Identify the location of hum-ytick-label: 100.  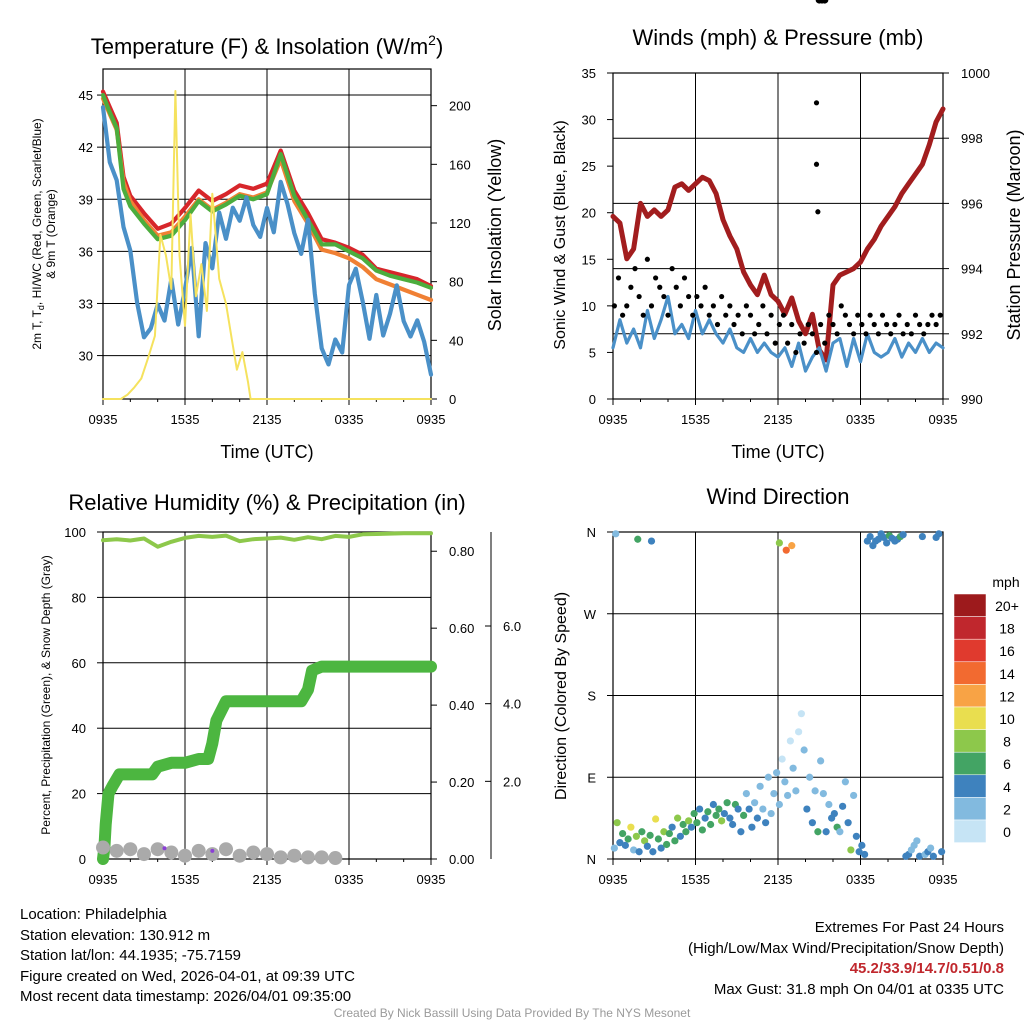
(75, 532).